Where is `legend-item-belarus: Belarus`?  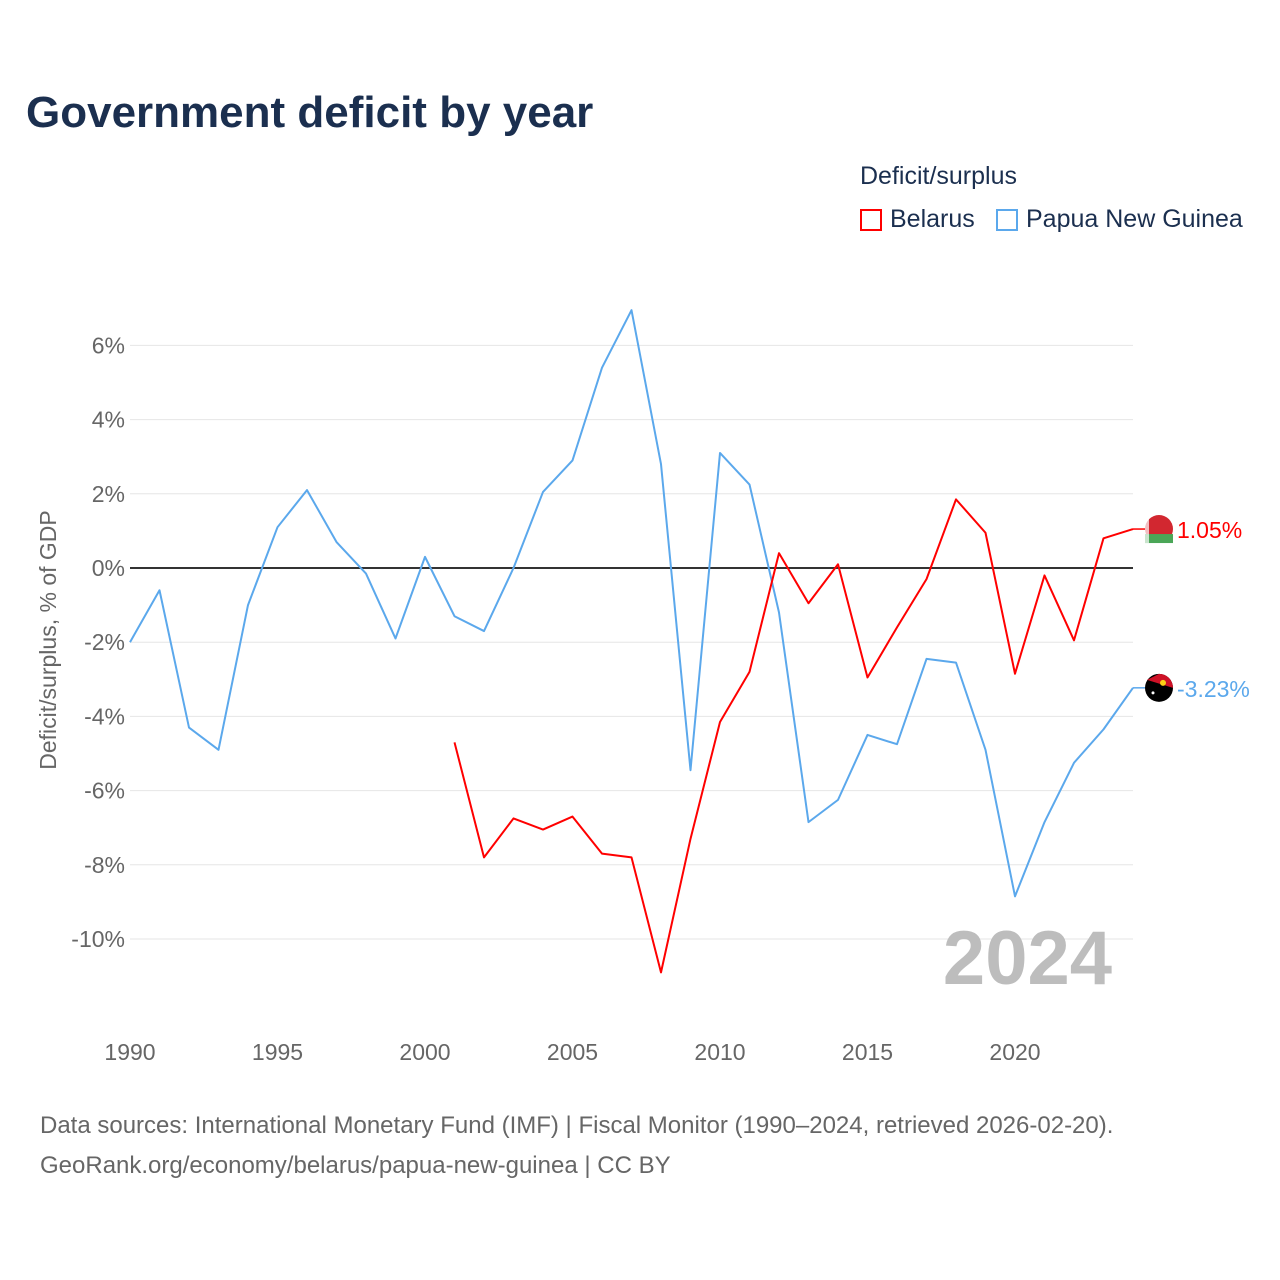
legend-item-belarus: Belarus is located at coordinates (917, 219).